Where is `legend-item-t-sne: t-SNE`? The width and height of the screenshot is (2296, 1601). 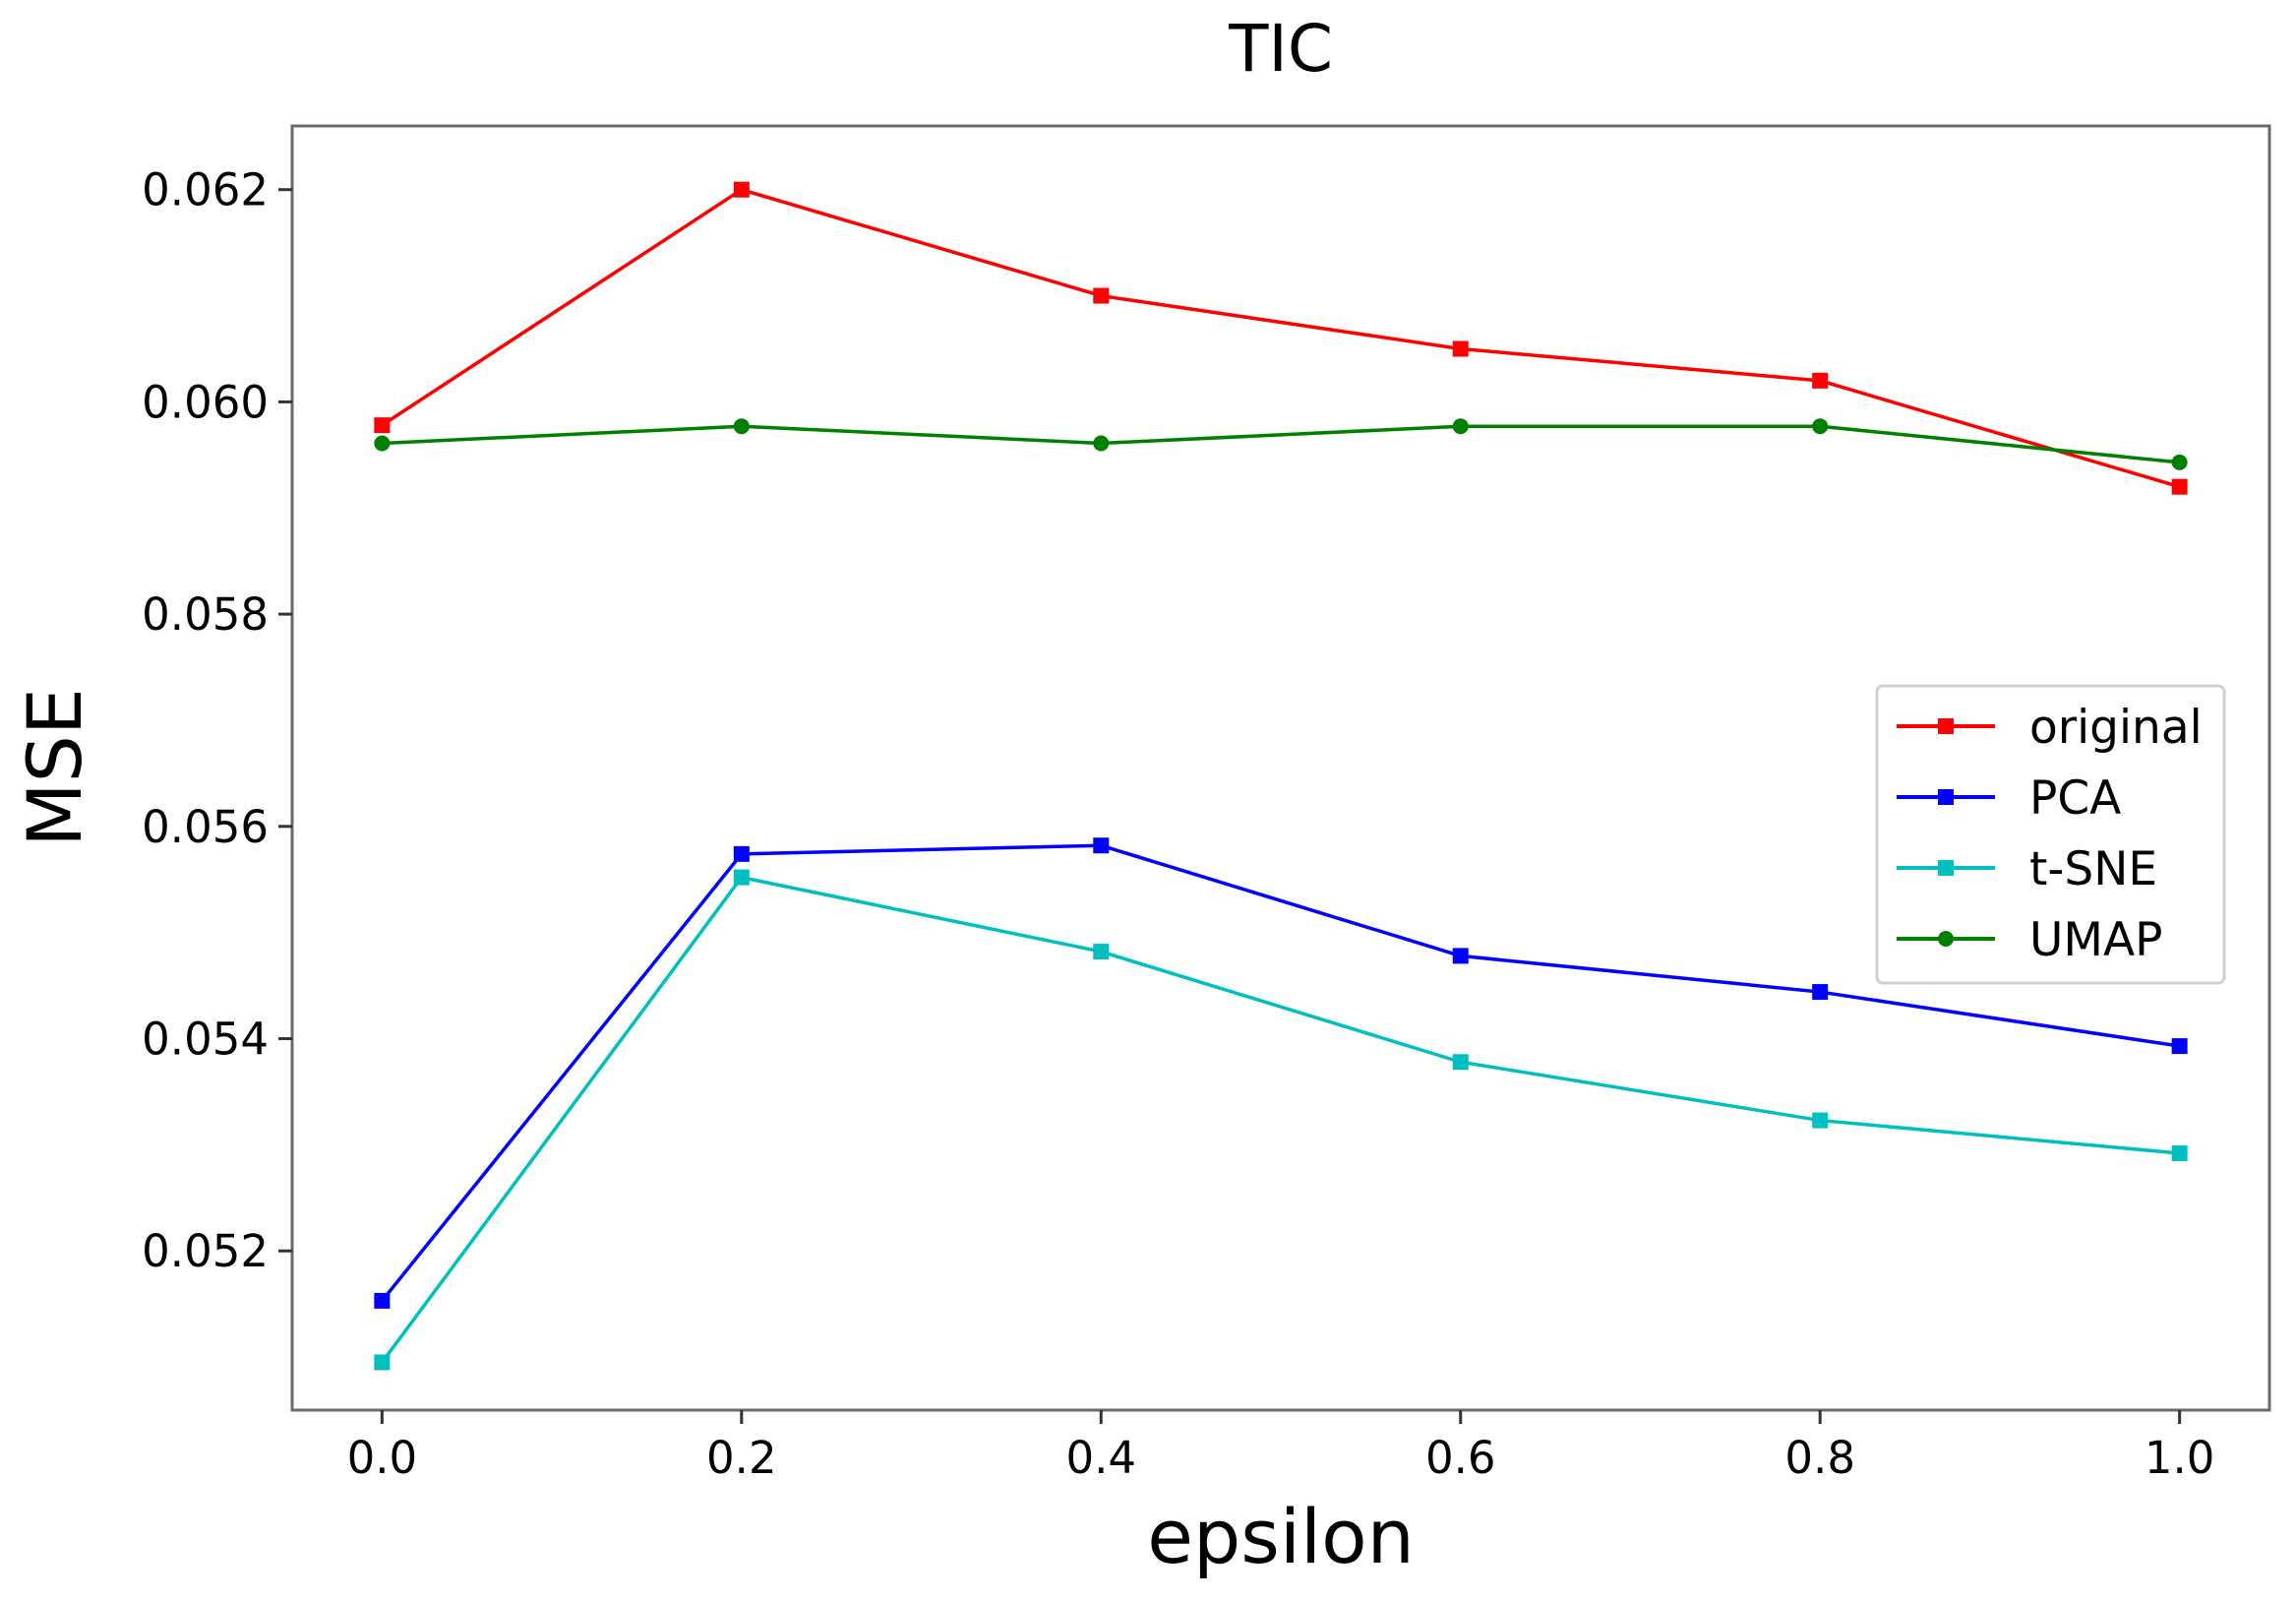
legend-item-t-sne: t-SNE is located at coordinates (2027, 869).